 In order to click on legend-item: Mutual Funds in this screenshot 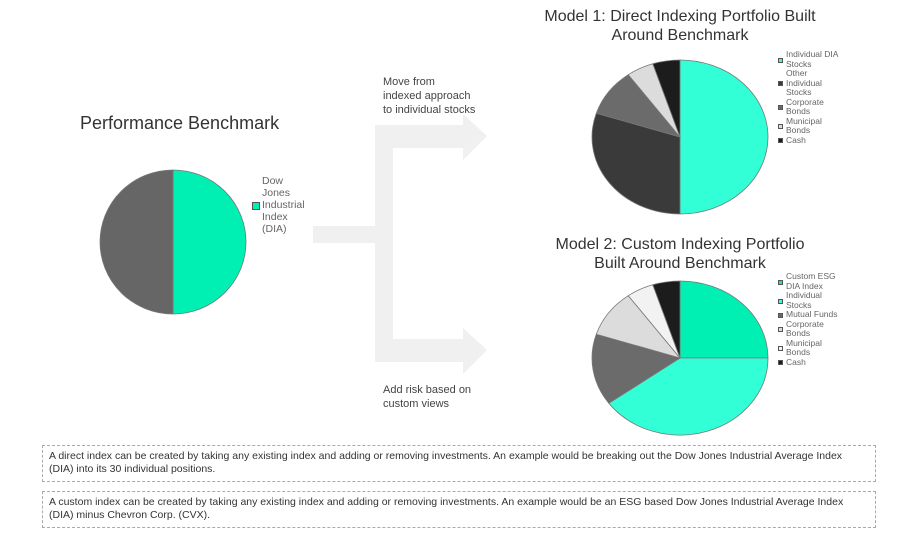, I will do `click(808, 314)`.